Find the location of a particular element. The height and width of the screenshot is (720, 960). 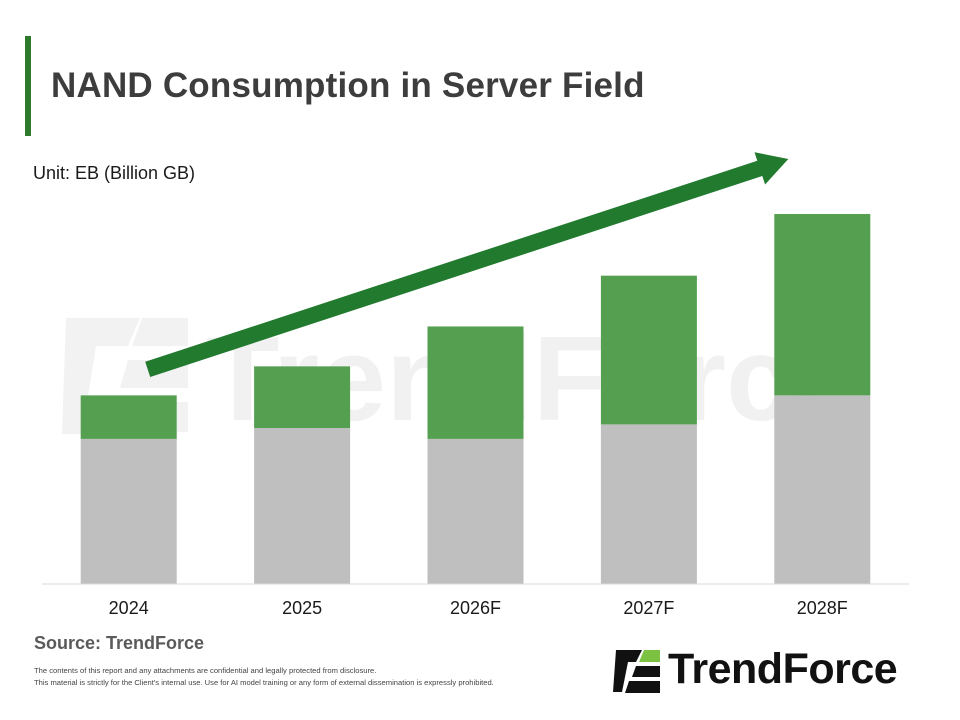

source-label: Source: TrendForce is located at coordinates (119, 643).